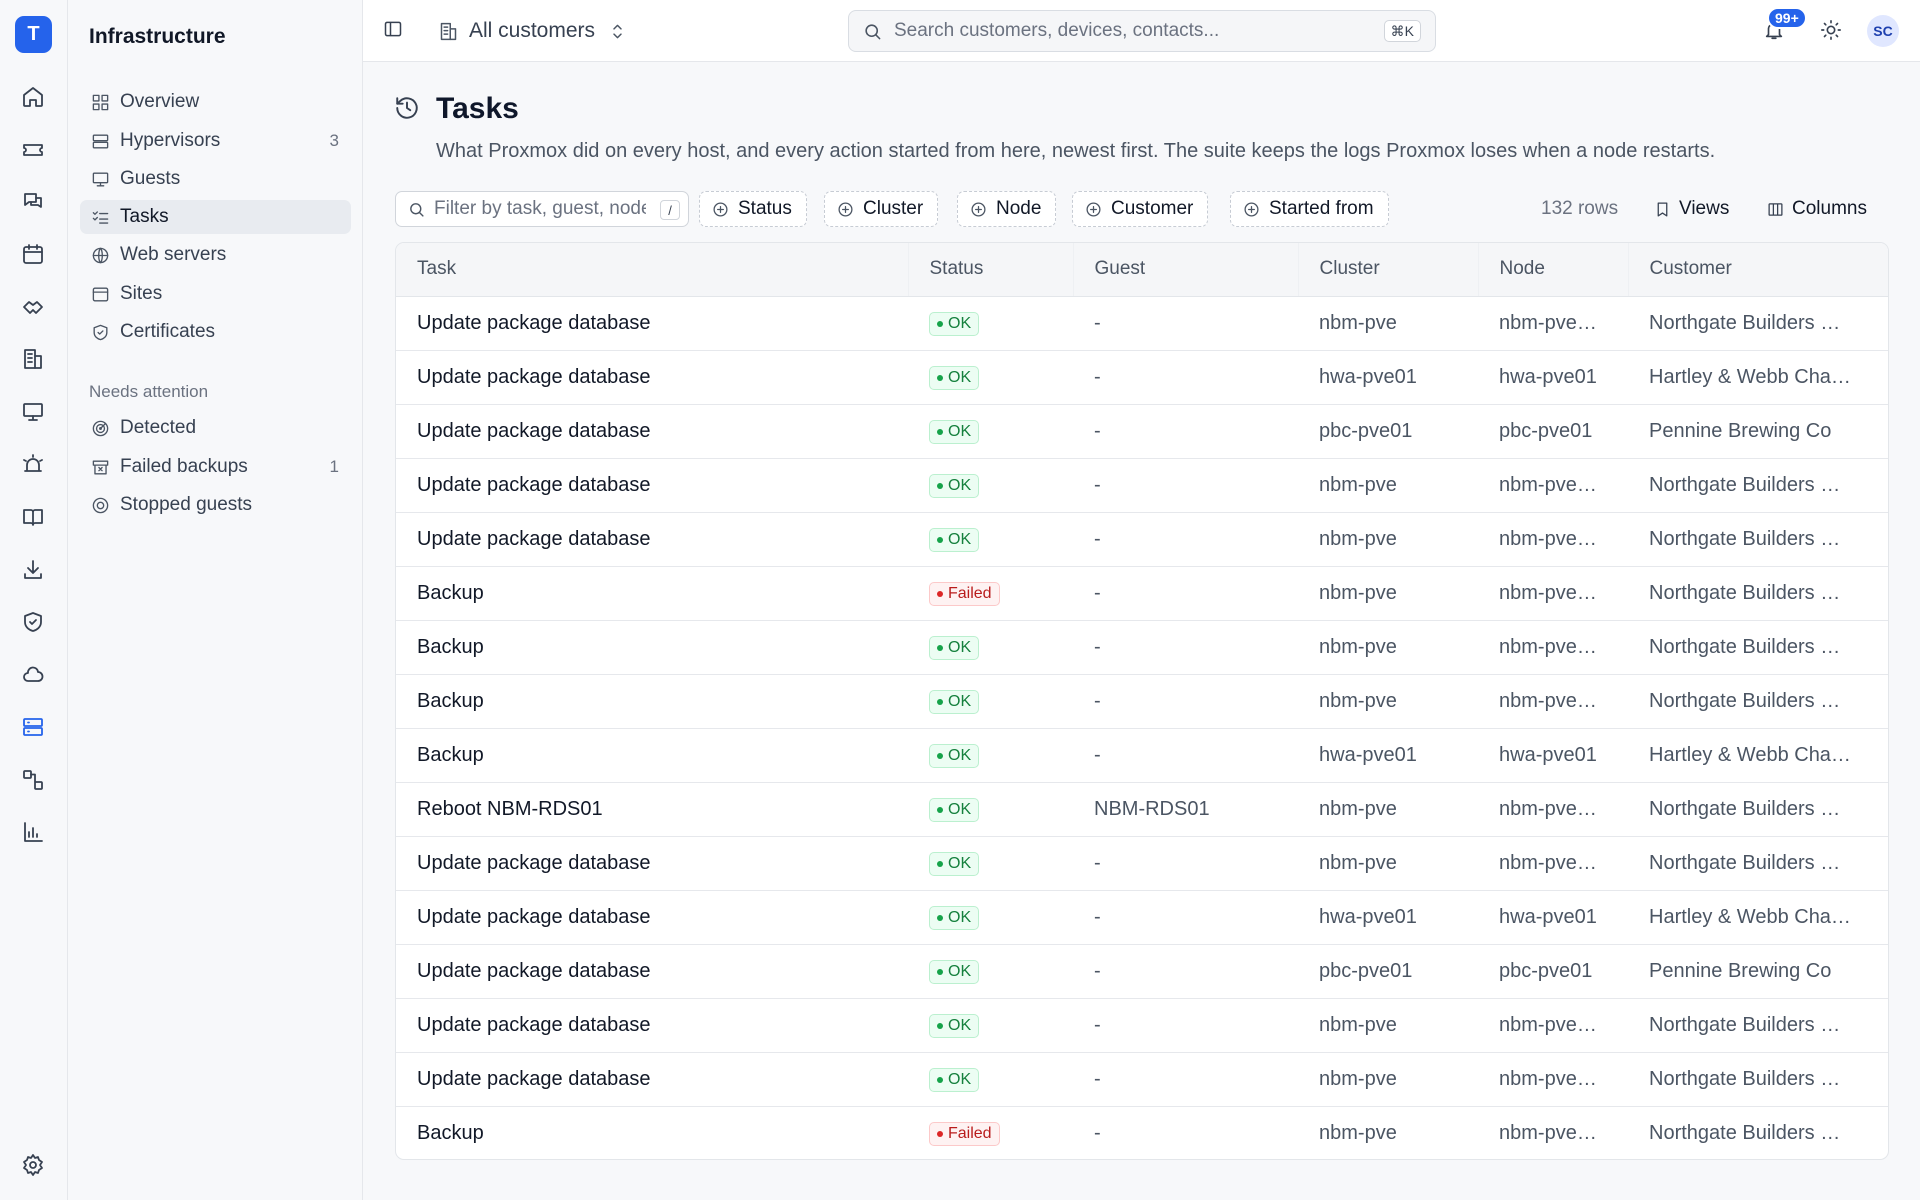  I want to click on sun-icon, so click(1832, 31).